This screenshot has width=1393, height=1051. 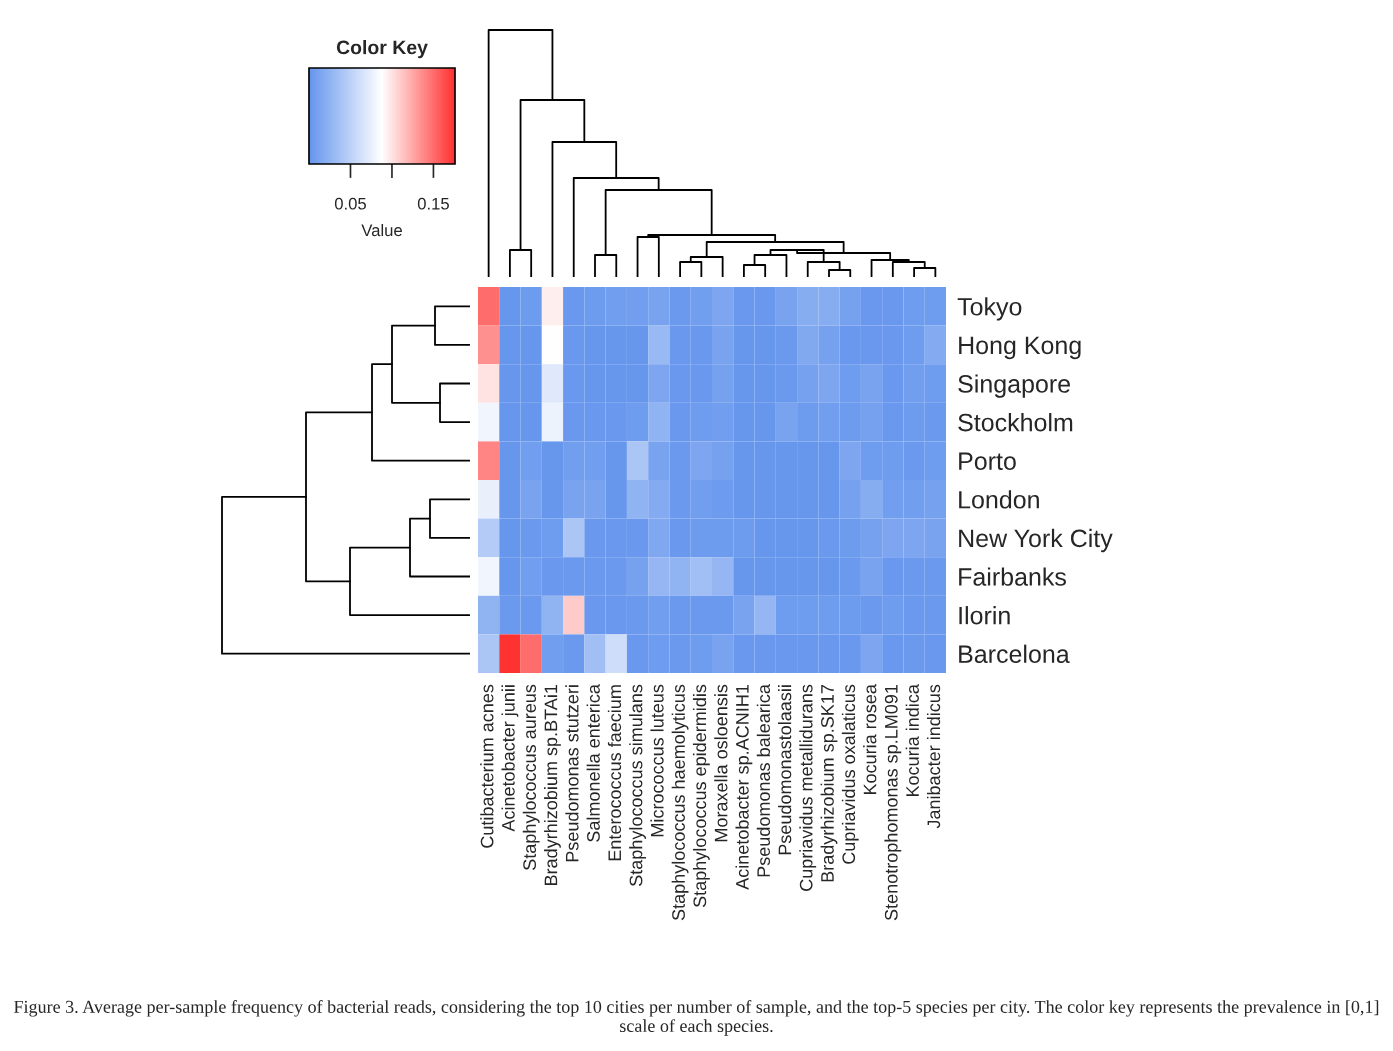 I want to click on x-tick-label: Acinetobacter sp.ACNIH1, so click(x=744, y=787).